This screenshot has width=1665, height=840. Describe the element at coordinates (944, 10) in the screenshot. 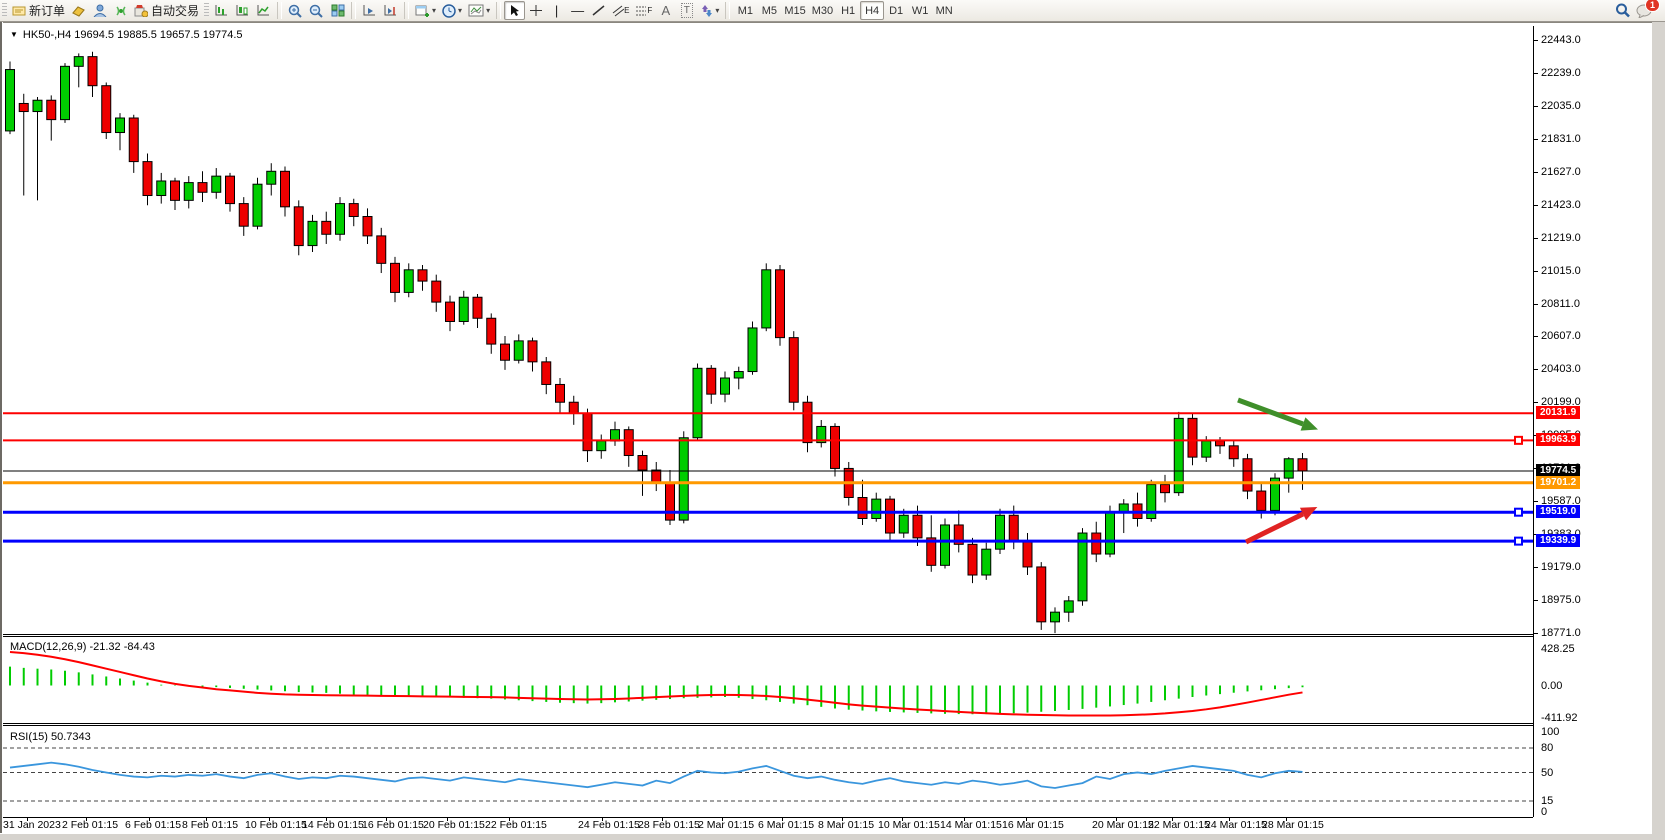

I see `timeframe-button-mn: MN` at that location.